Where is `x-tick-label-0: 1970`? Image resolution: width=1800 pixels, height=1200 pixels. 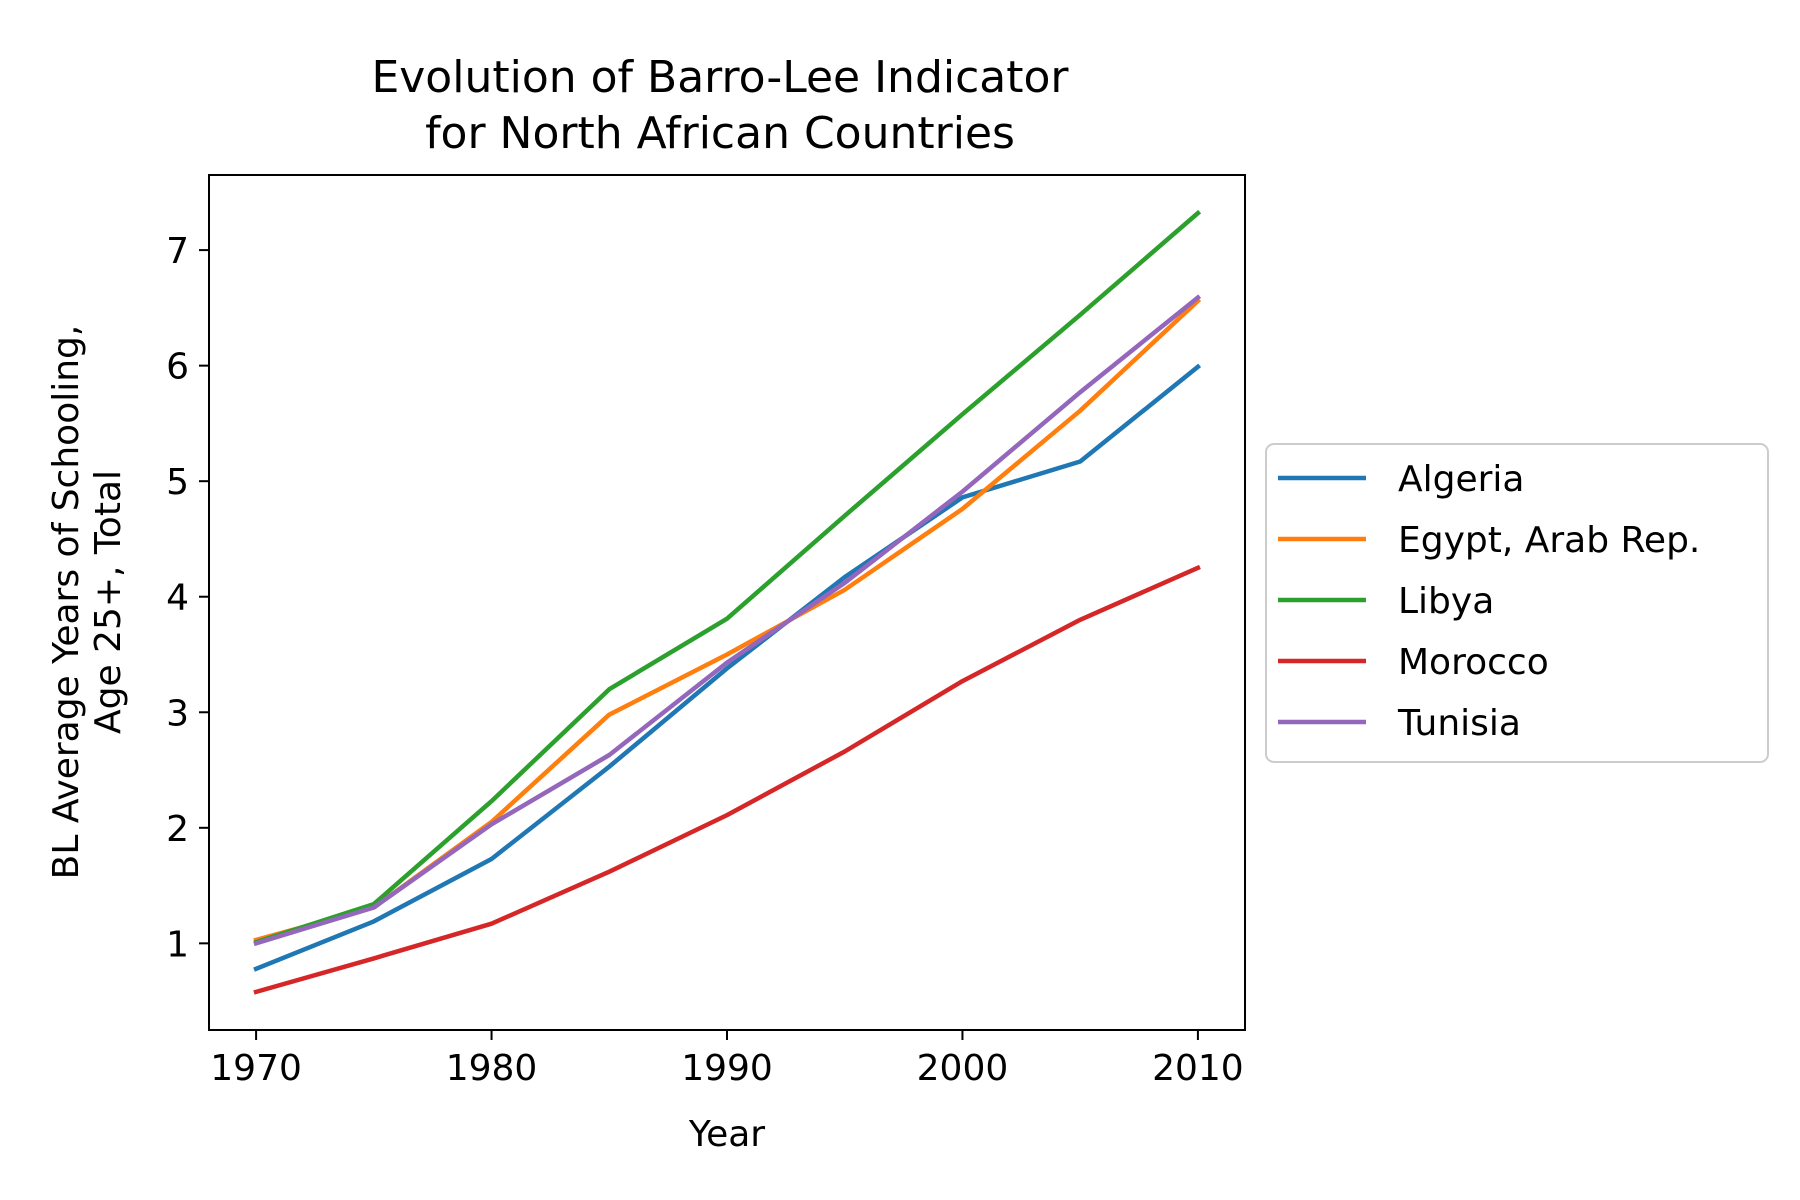 x-tick-label-0: 1970 is located at coordinates (256, 1068).